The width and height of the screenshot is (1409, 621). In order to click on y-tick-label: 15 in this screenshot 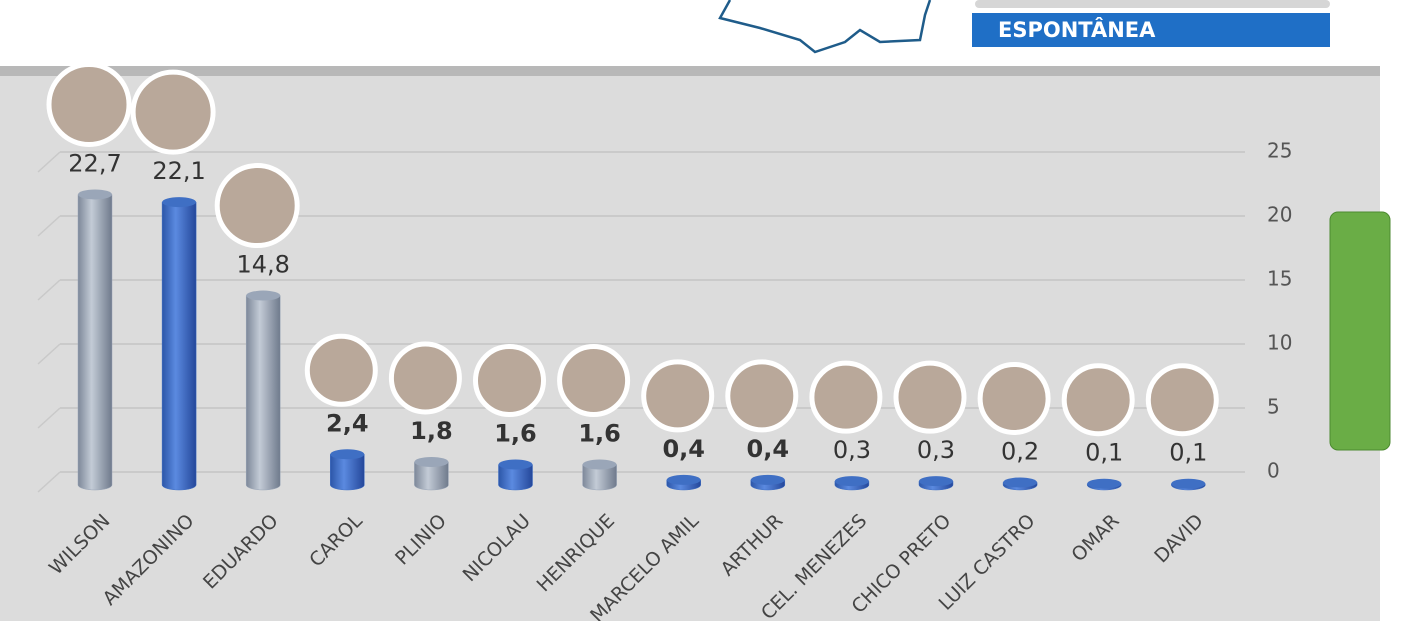, I will do `click(1279, 279)`.